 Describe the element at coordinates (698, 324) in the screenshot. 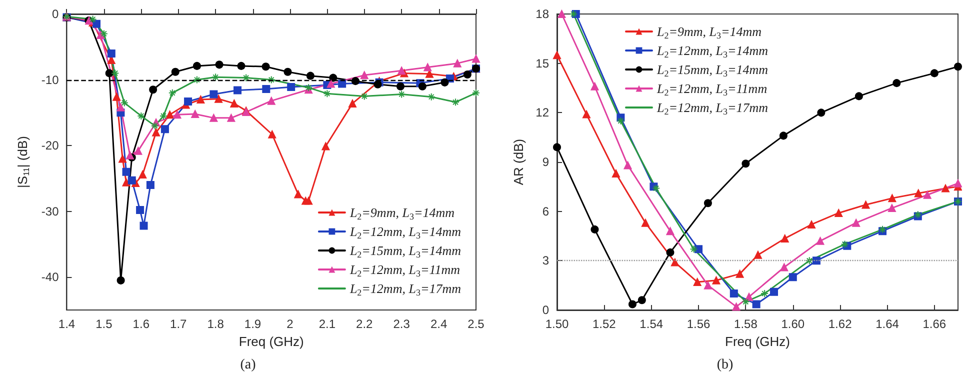

I see `x-tick-label: 1.56` at that location.